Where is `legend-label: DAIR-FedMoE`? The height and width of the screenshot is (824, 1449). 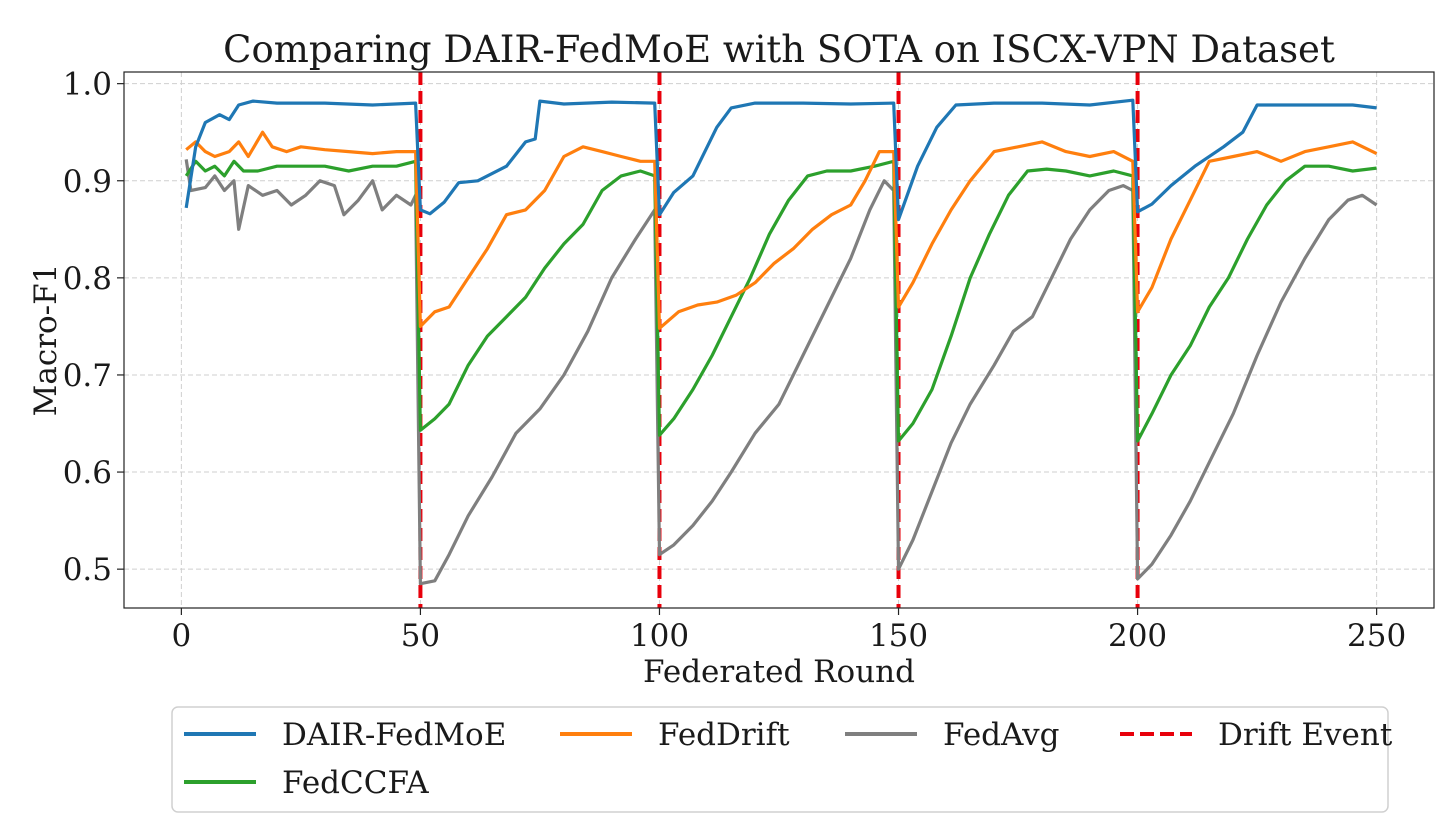
legend-label: DAIR-FedMoE is located at coordinates (394, 735).